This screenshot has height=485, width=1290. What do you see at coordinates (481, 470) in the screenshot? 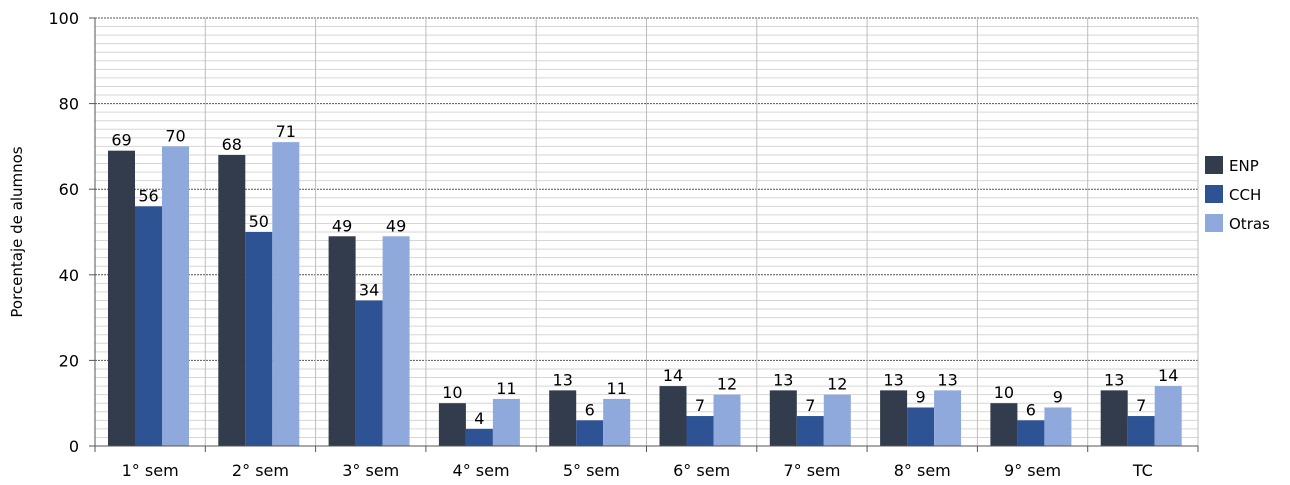
I see `x-tick-label: 4° sem` at bounding box center [481, 470].